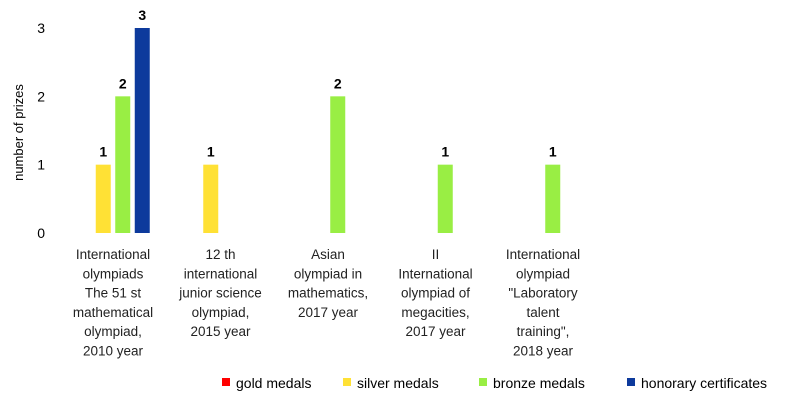 This screenshot has width=805, height=401. I want to click on legend-item: gold medals, so click(267, 383).